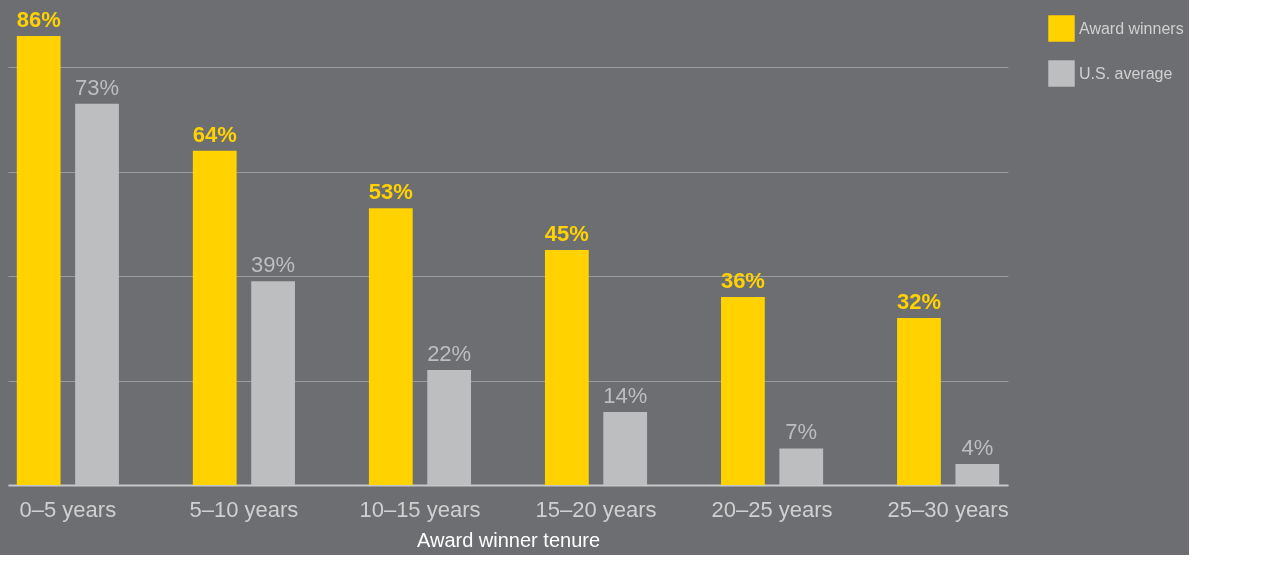 Image resolution: width=1263 pixels, height=567 pixels. Describe the element at coordinates (742, 280) in the screenshot. I see `data-label: 36%` at that location.